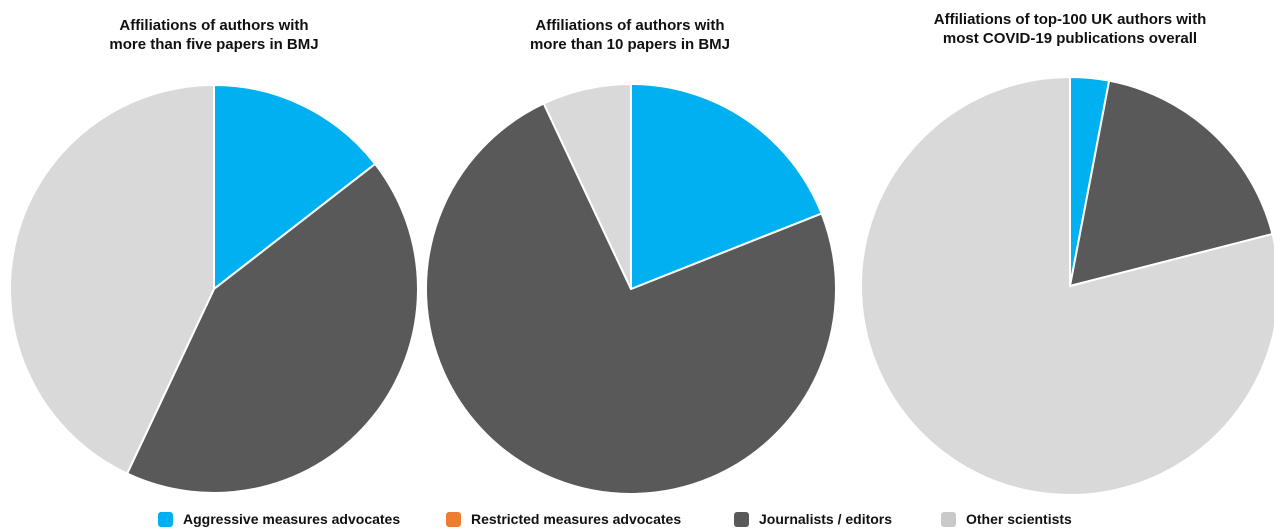 The image size is (1274, 531). What do you see at coordinates (112, 279) in the screenshot?
I see `pie-1-slice-other` at bounding box center [112, 279].